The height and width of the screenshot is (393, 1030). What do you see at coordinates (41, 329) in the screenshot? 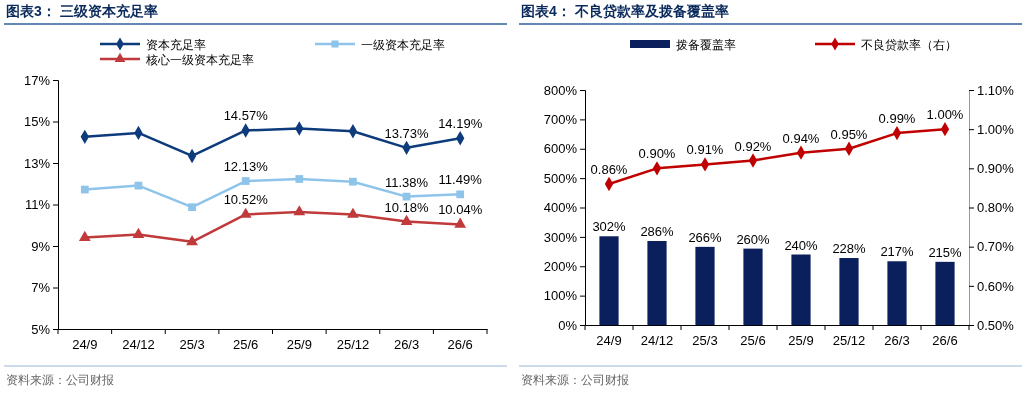
I see `y-tick-label: 5%` at bounding box center [41, 329].